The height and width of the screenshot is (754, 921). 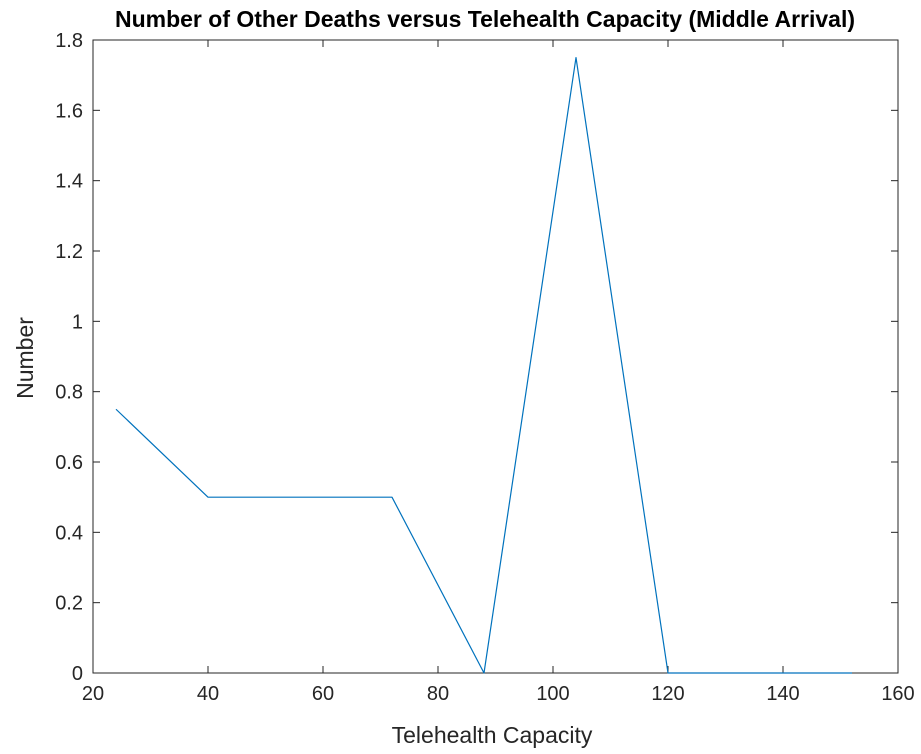 I want to click on y-tick-label: 0.4, so click(x=69, y=533).